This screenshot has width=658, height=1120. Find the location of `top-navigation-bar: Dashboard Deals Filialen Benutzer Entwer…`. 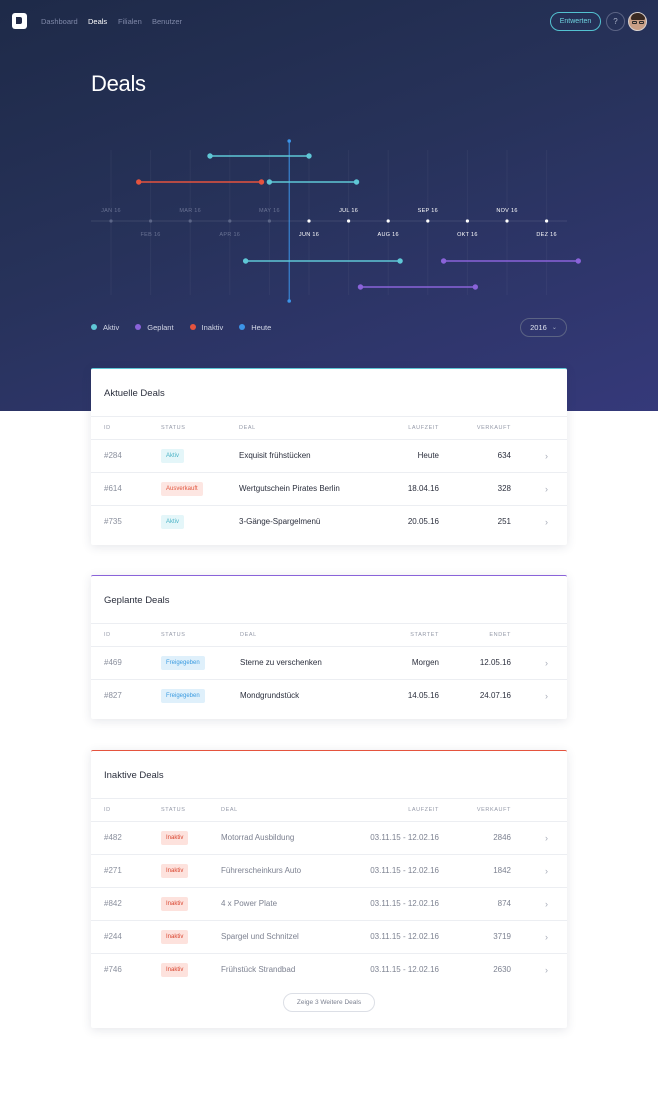

top-navigation-bar: Dashboard Deals Filialen Benutzer Entwer… is located at coordinates (329, 22).